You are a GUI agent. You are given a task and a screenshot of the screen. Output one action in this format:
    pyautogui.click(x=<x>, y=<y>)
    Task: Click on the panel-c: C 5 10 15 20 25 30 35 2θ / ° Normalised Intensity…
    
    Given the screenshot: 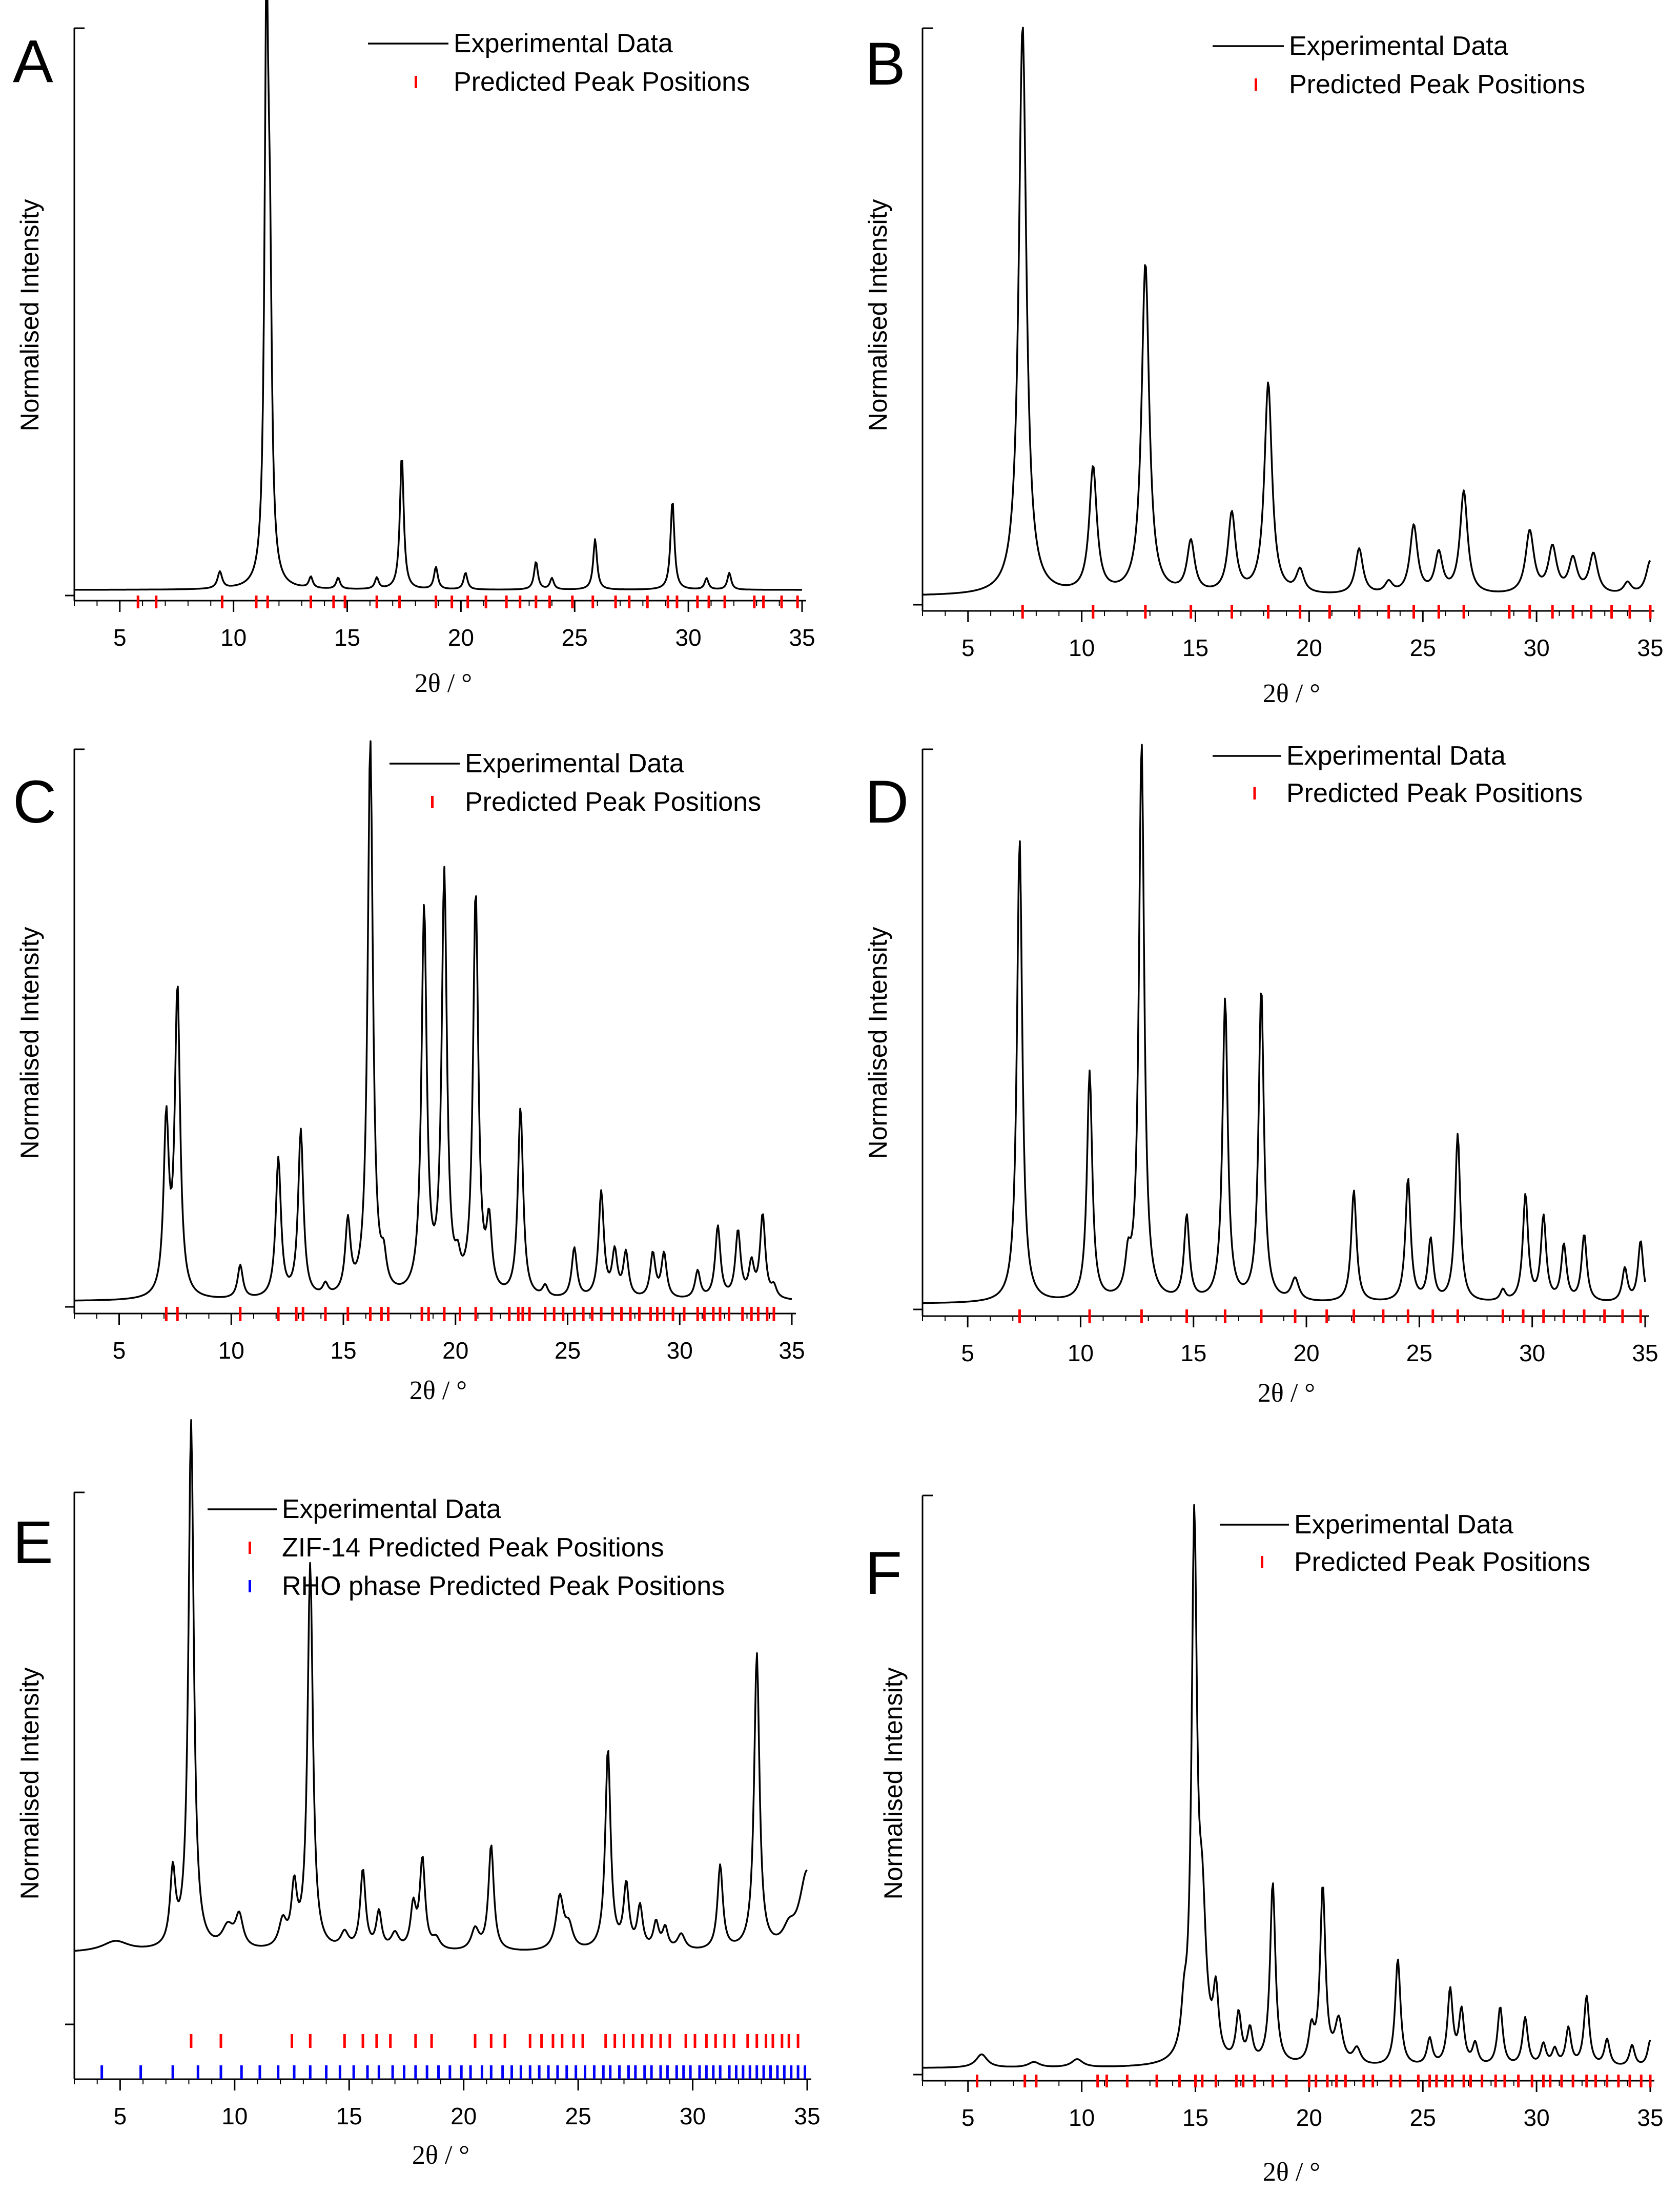 What is the action you would take?
    pyautogui.click(x=409, y=1073)
    